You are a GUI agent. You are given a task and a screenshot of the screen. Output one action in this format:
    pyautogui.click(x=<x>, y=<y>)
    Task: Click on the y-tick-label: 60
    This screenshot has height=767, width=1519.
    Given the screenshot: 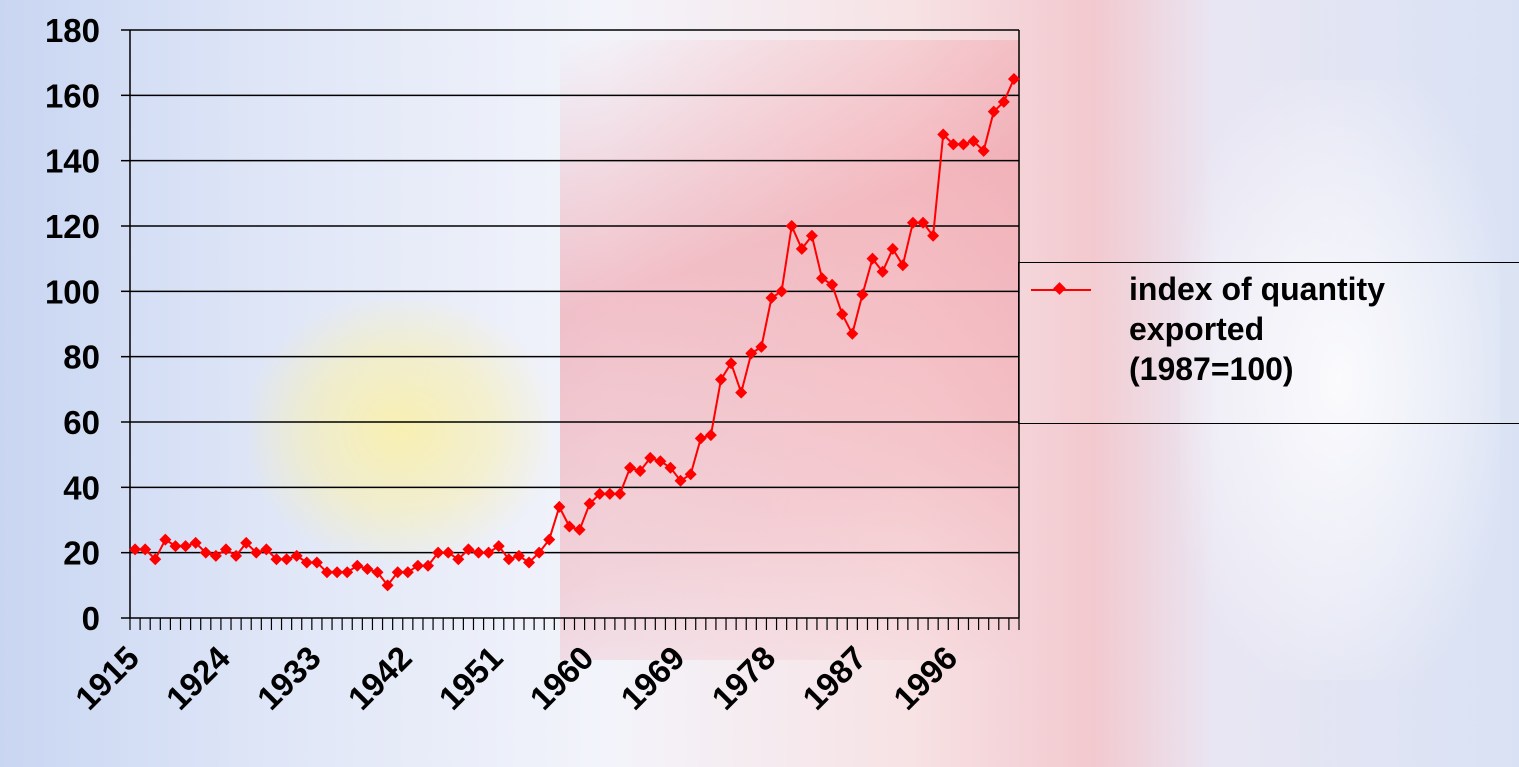 What is the action you would take?
    pyautogui.click(x=81, y=422)
    